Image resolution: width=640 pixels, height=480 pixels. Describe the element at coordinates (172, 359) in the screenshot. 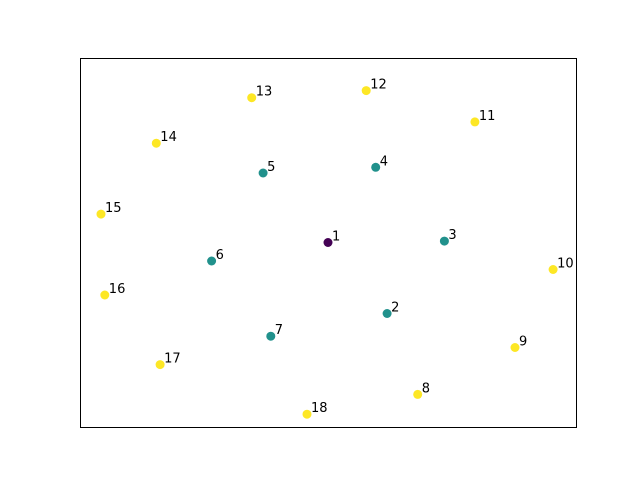

I see `point-label-17: 17` at that location.